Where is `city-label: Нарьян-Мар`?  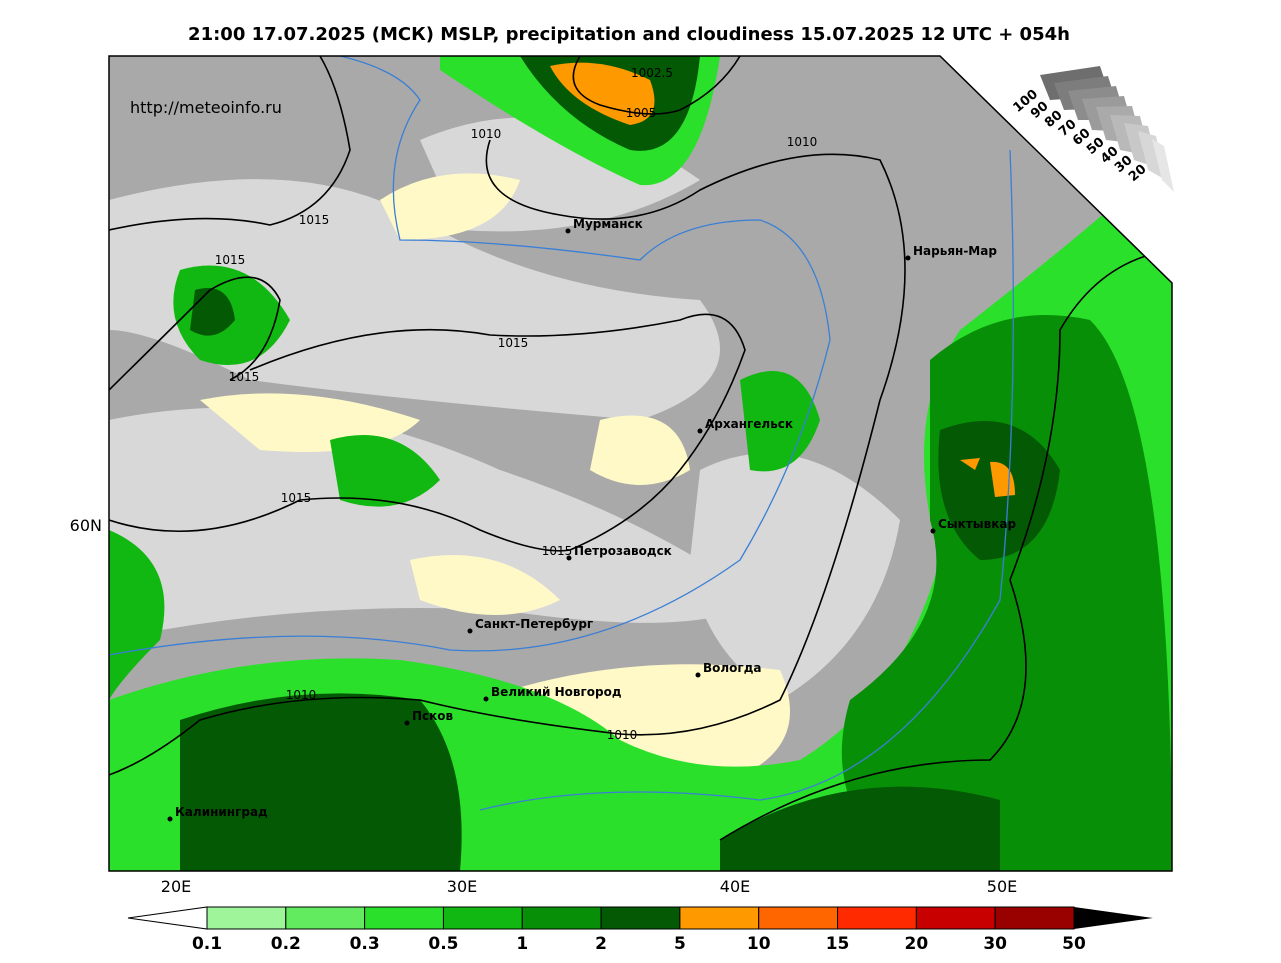
city-label: Нарьян-Мар is located at coordinates (955, 251).